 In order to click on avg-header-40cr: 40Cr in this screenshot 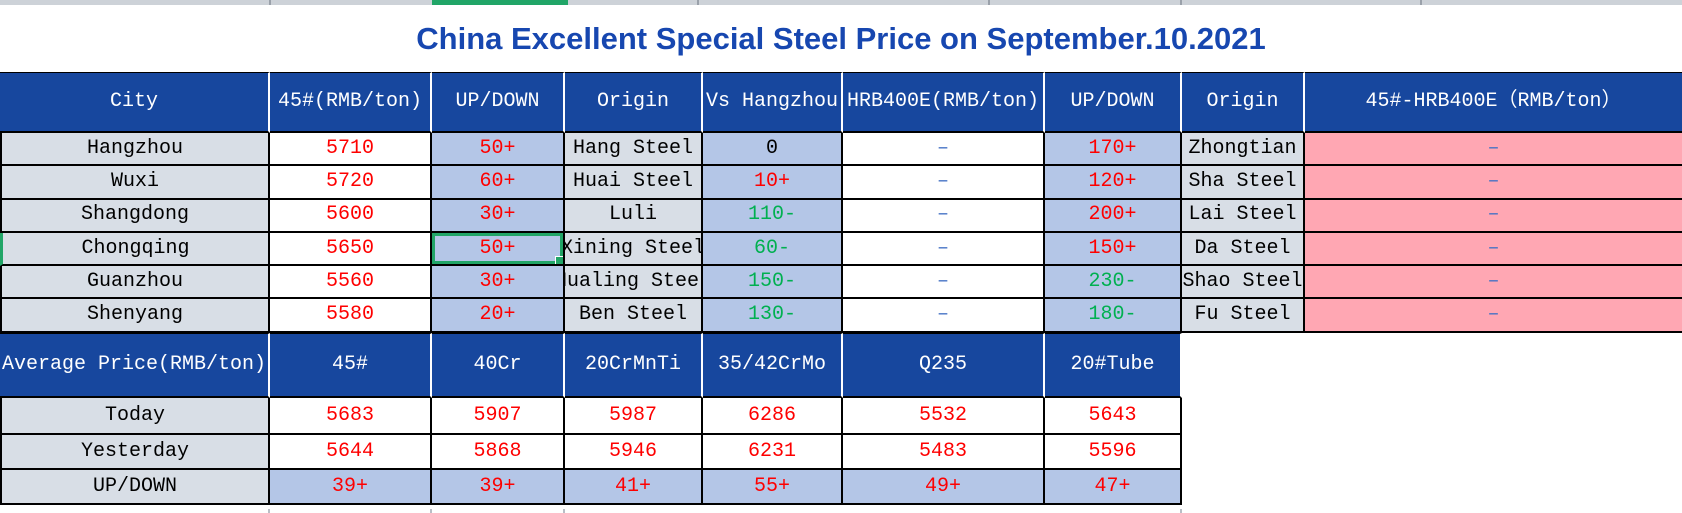, I will do `click(498, 365)`.